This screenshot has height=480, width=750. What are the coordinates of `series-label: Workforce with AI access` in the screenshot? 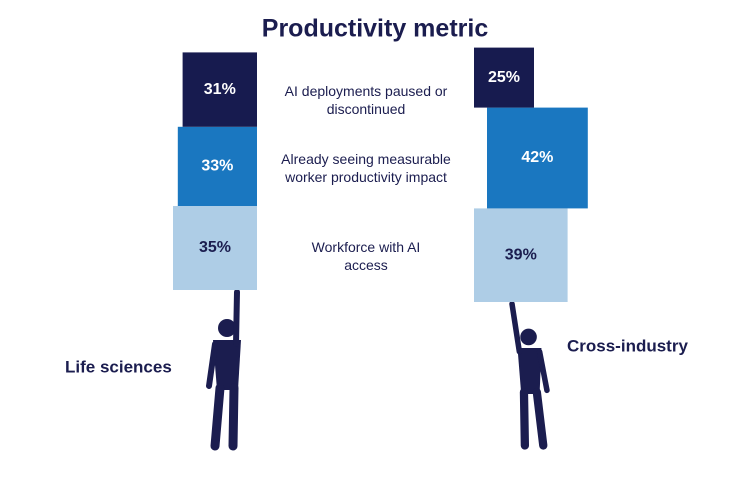 It's located at (366, 256).